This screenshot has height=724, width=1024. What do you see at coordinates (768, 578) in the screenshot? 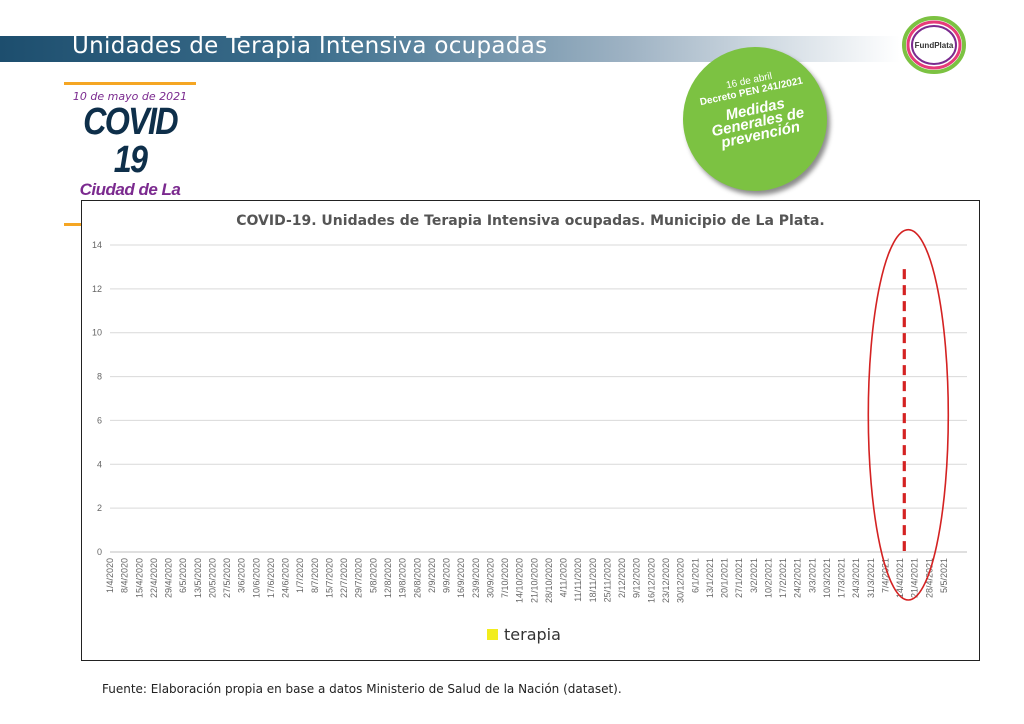
I see `x-tick-label: 10/2/2021` at bounding box center [768, 578].